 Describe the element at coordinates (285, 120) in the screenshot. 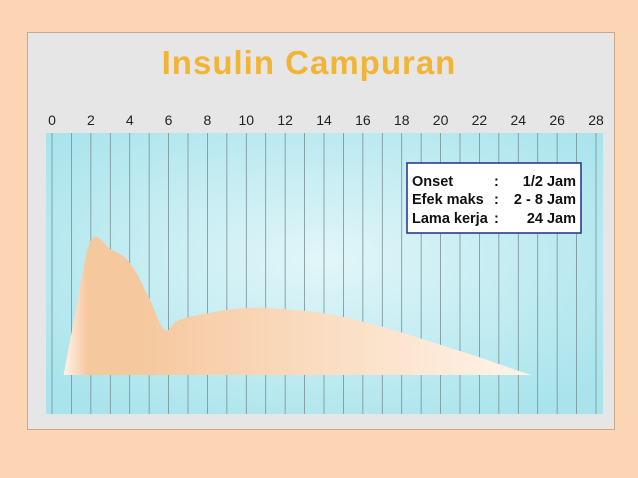

I see `x-tick-label: 12` at that location.